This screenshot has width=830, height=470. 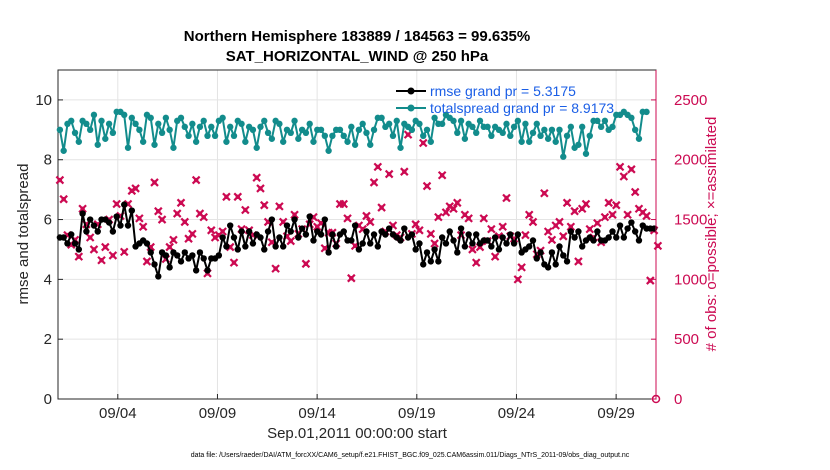 What do you see at coordinates (353, 134) in the screenshot?
I see `totalspread-series` at bounding box center [353, 134].